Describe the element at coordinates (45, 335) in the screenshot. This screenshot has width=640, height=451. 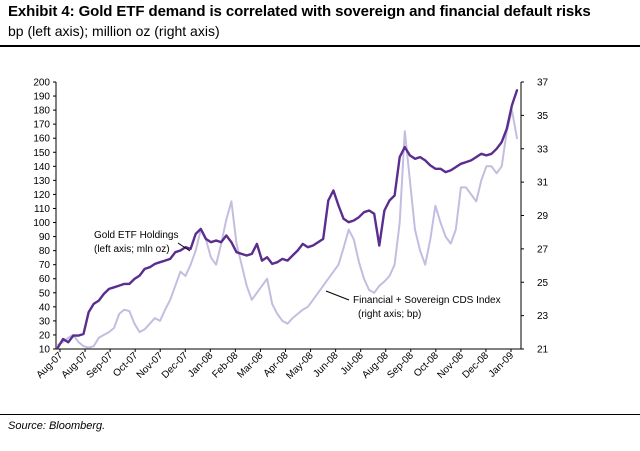
I see `left-axis-tick-label: 20` at that location.